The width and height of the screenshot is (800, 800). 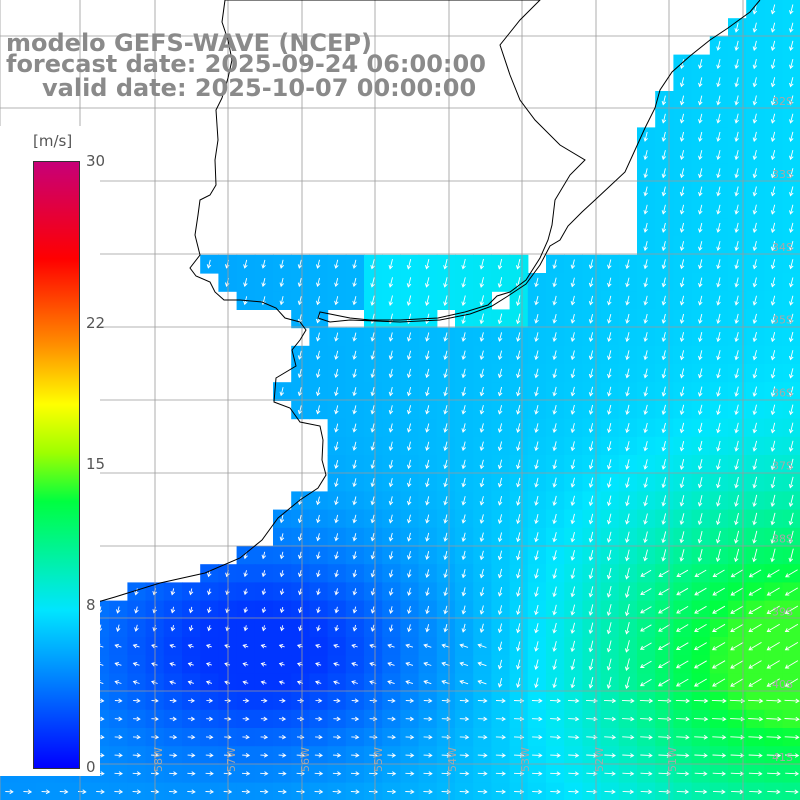 I want to click on latitude-label: 41S, so click(x=782, y=757).